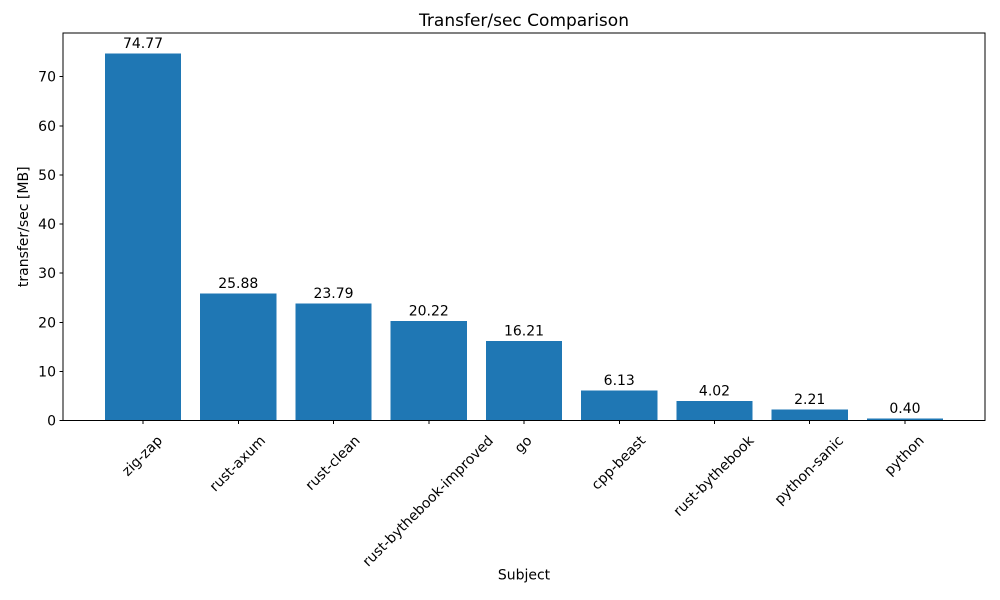 The height and width of the screenshot is (600, 1000). Describe the element at coordinates (714, 475) in the screenshot. I see `x-tick-label-rust-bythebook: rust-bythebook` at that location.